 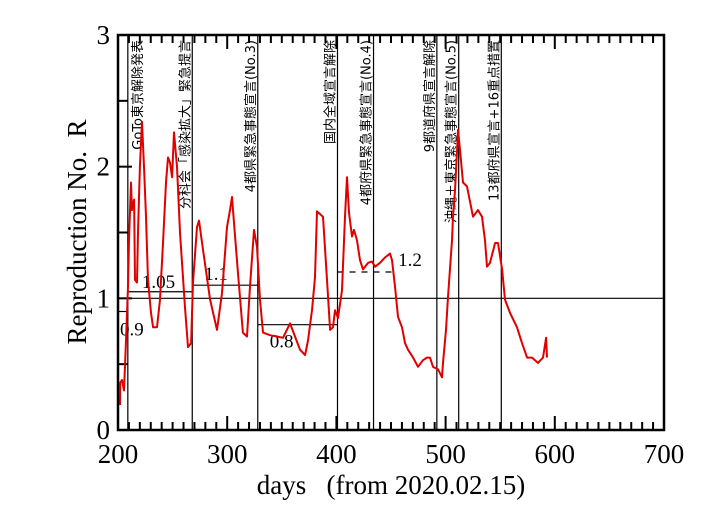 I want to click on level-label: 0.9, so click(x=132, y=330).